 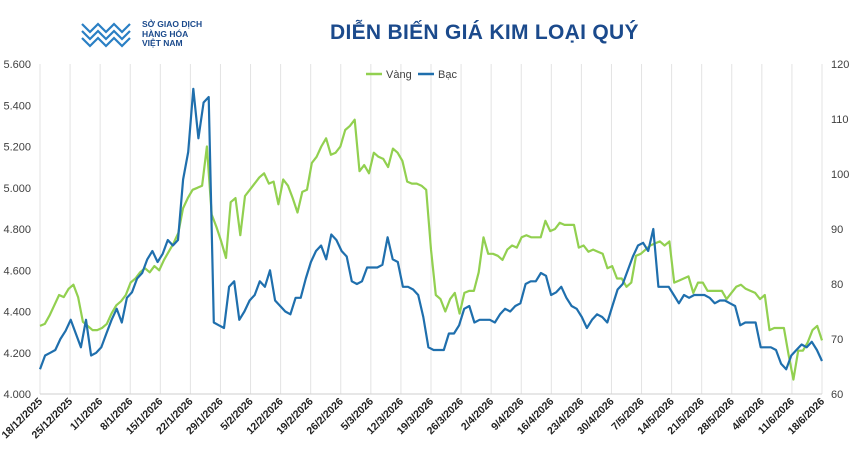 What do you see at coordinates (165, 33) in the screenshot?
I see `logo-line-2: HÀNG HÓA` at bounding box center [165, 33].